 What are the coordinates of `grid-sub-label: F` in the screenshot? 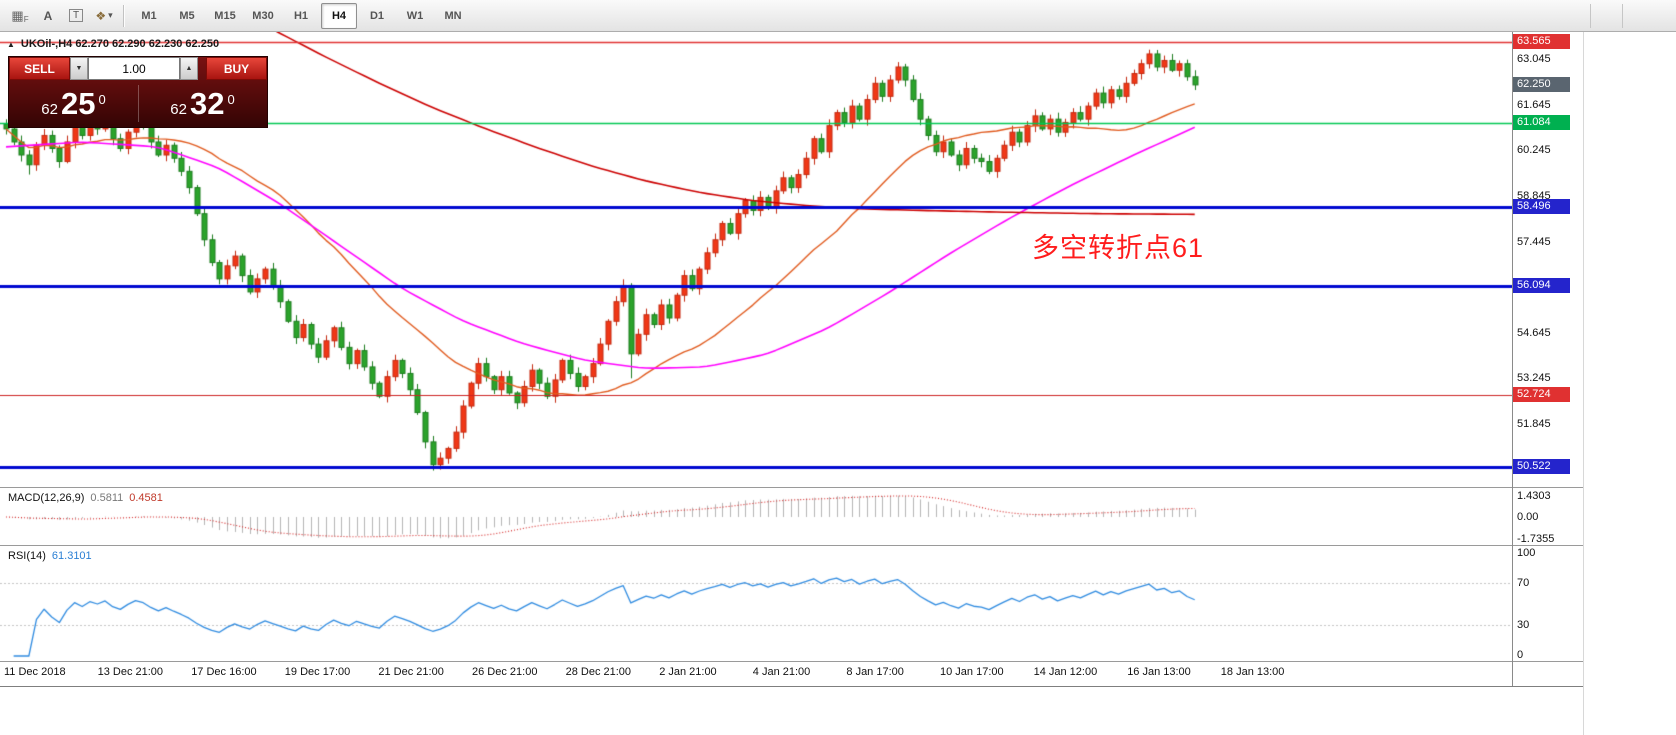 It's located at (26, 19).